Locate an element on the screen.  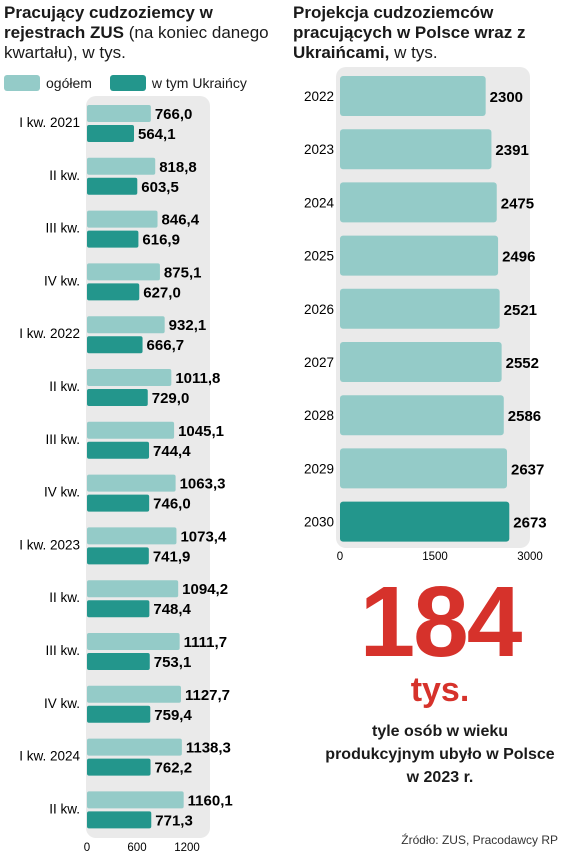
year-label-2: 2024 is located at coordinates (319, 202).